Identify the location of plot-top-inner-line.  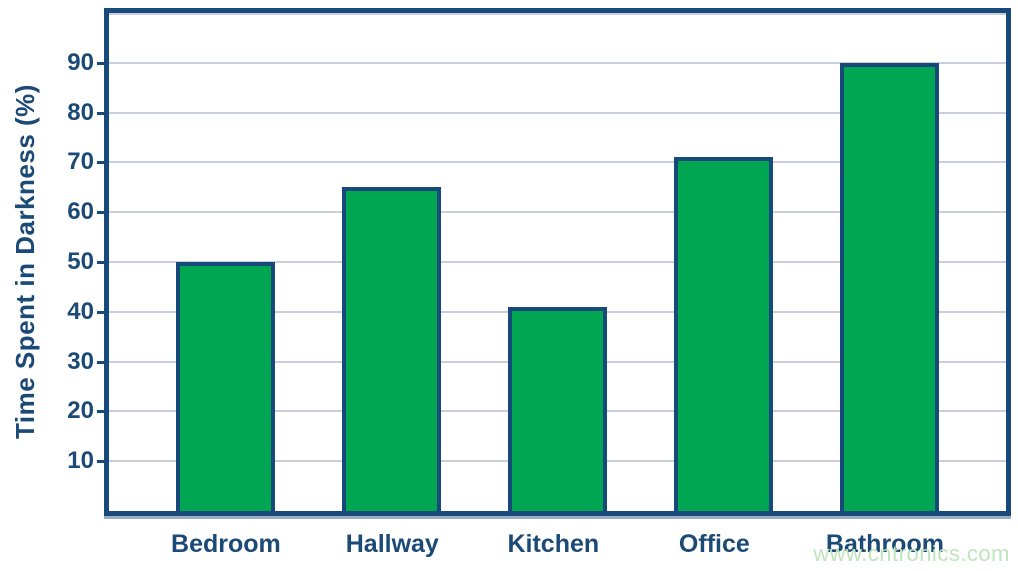
(557, 14).